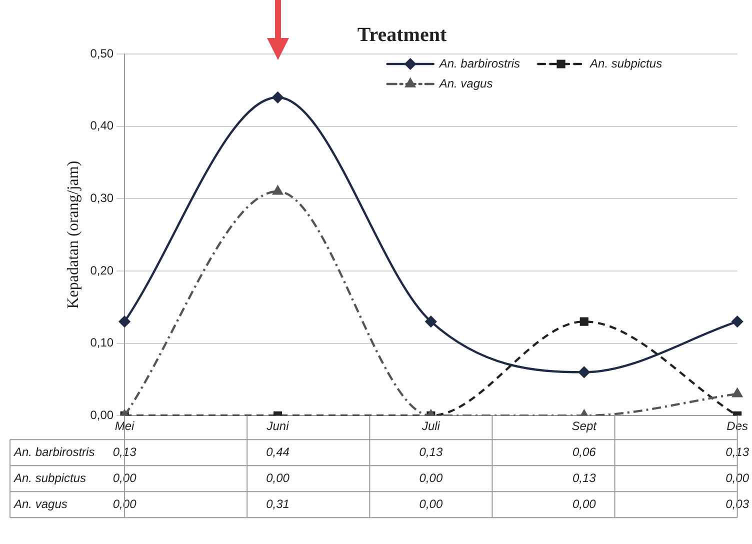  What do you see at coordinates (73, 234) in the screenshot?
I see `y-axis-title: Kepadatan (orang/jam)` at bounding box center [73, 234].